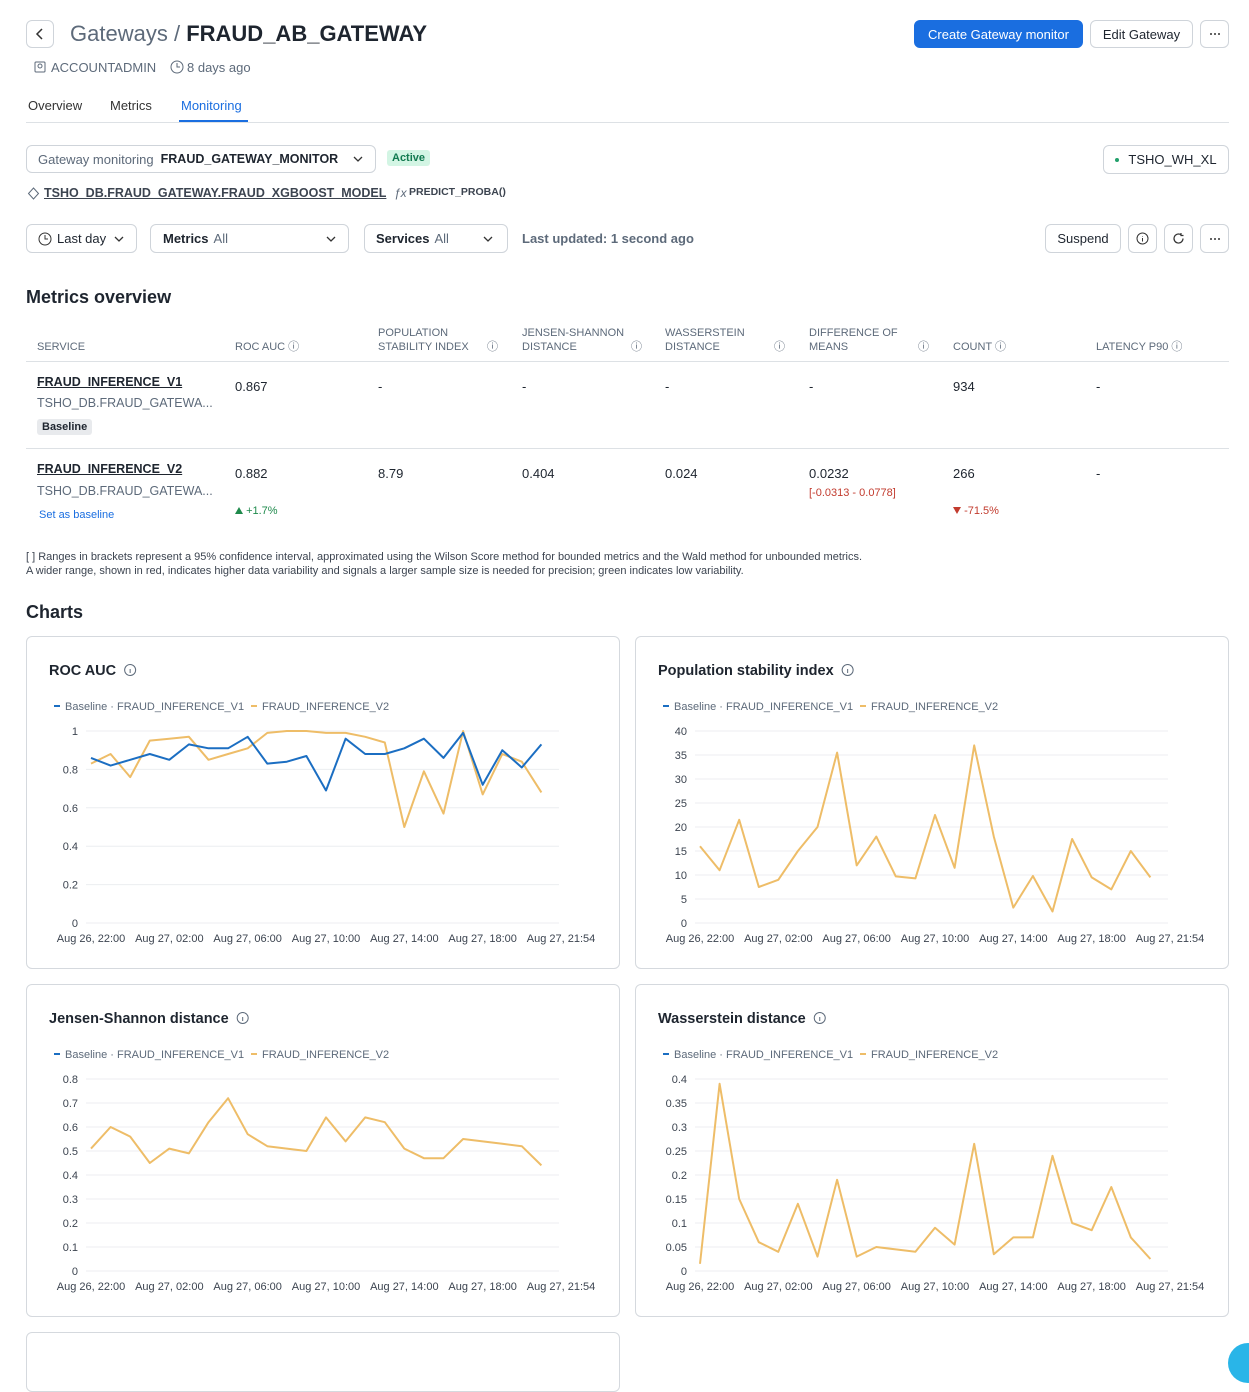 The image size is (1249, 1392). What do you see at coordinates (70, 1104) in the screenshot?
I see `y-tick-label: 0.7` at bounding box center [70, 1104].